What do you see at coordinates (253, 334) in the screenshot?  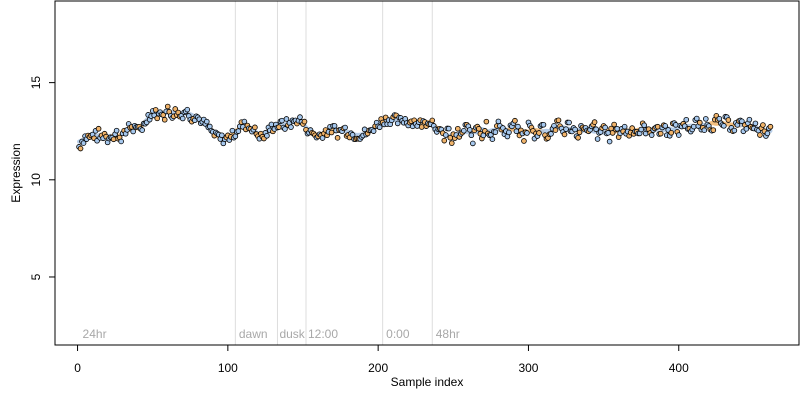 I see `reference-annotation: dawn` at bounding box center [253, 334].